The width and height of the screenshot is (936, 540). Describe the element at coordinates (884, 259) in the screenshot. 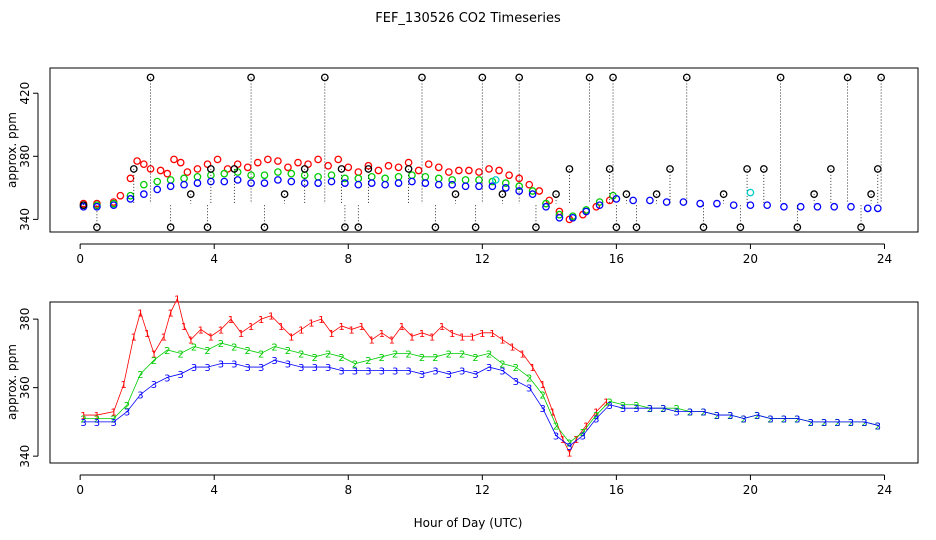

I see `x-tick-label: 24` at that location.